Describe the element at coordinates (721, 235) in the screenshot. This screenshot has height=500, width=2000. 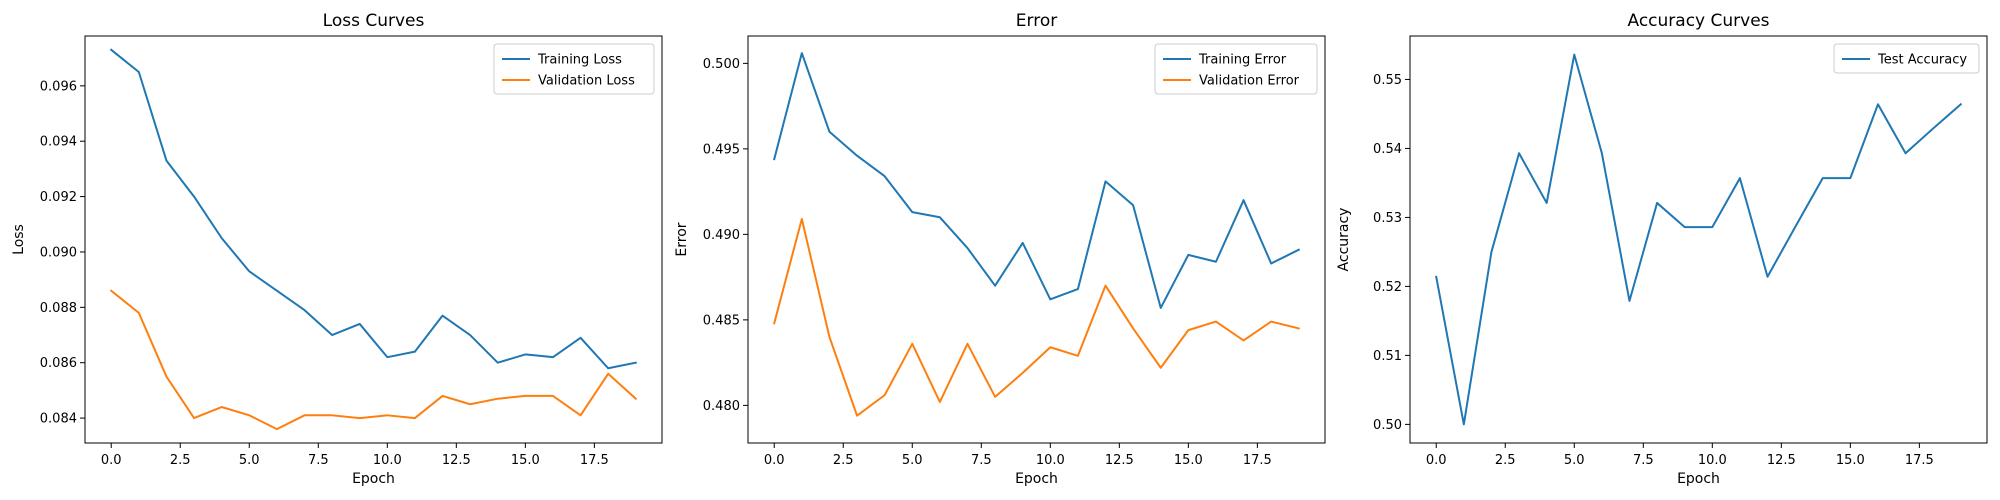
I see `y-tick-label: 0.490` at that location.